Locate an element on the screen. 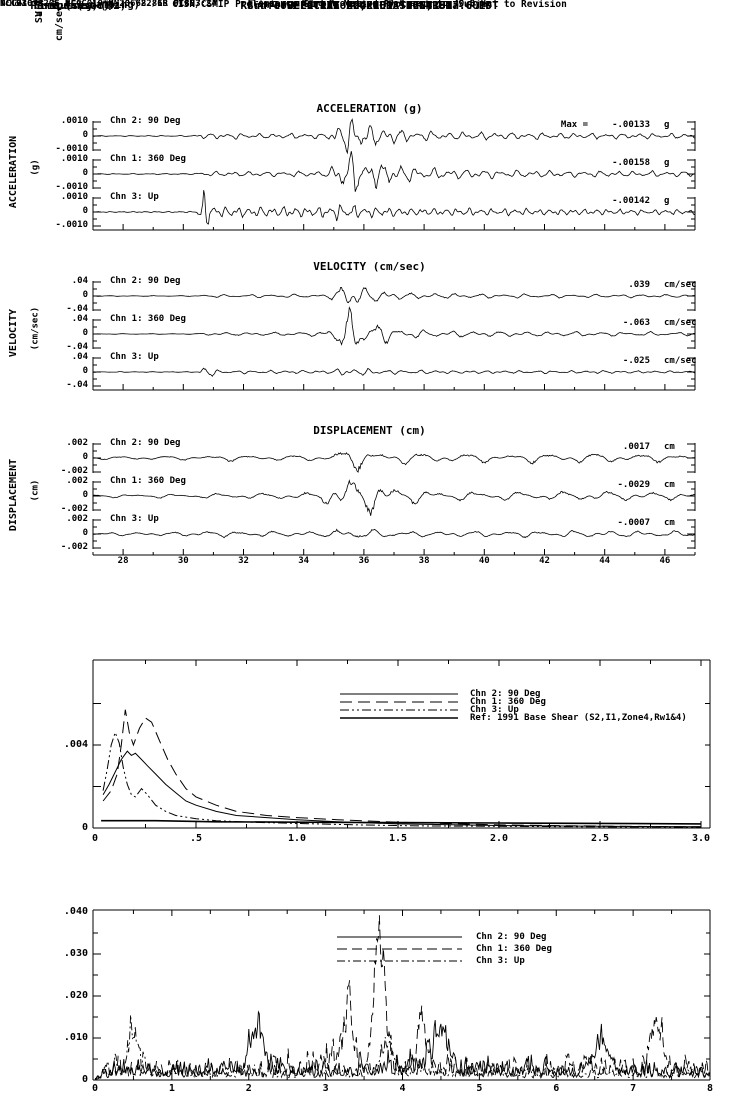 The height and width of the screenshot is (1115, 739). time-tick-label: 30 is located at coordinates (183, 561).